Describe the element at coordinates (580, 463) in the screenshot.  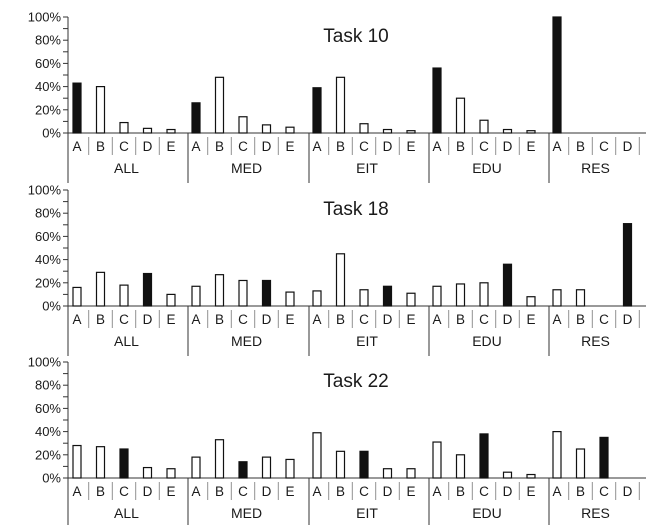
I see `bar-res-b` at that location.